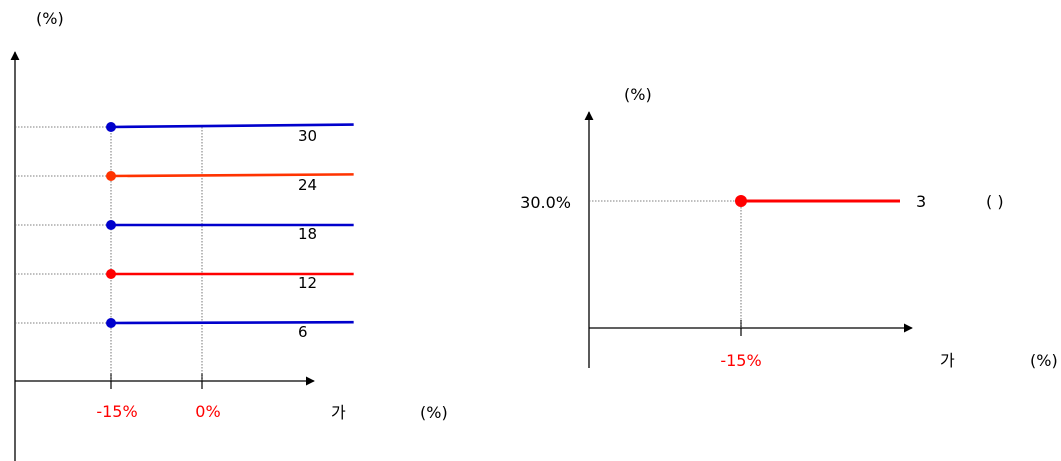  What do you see at coordinates (740, 360) in the screenshot?
I see `right-x-tick-label: -15%` at bounding box center [740, 360].